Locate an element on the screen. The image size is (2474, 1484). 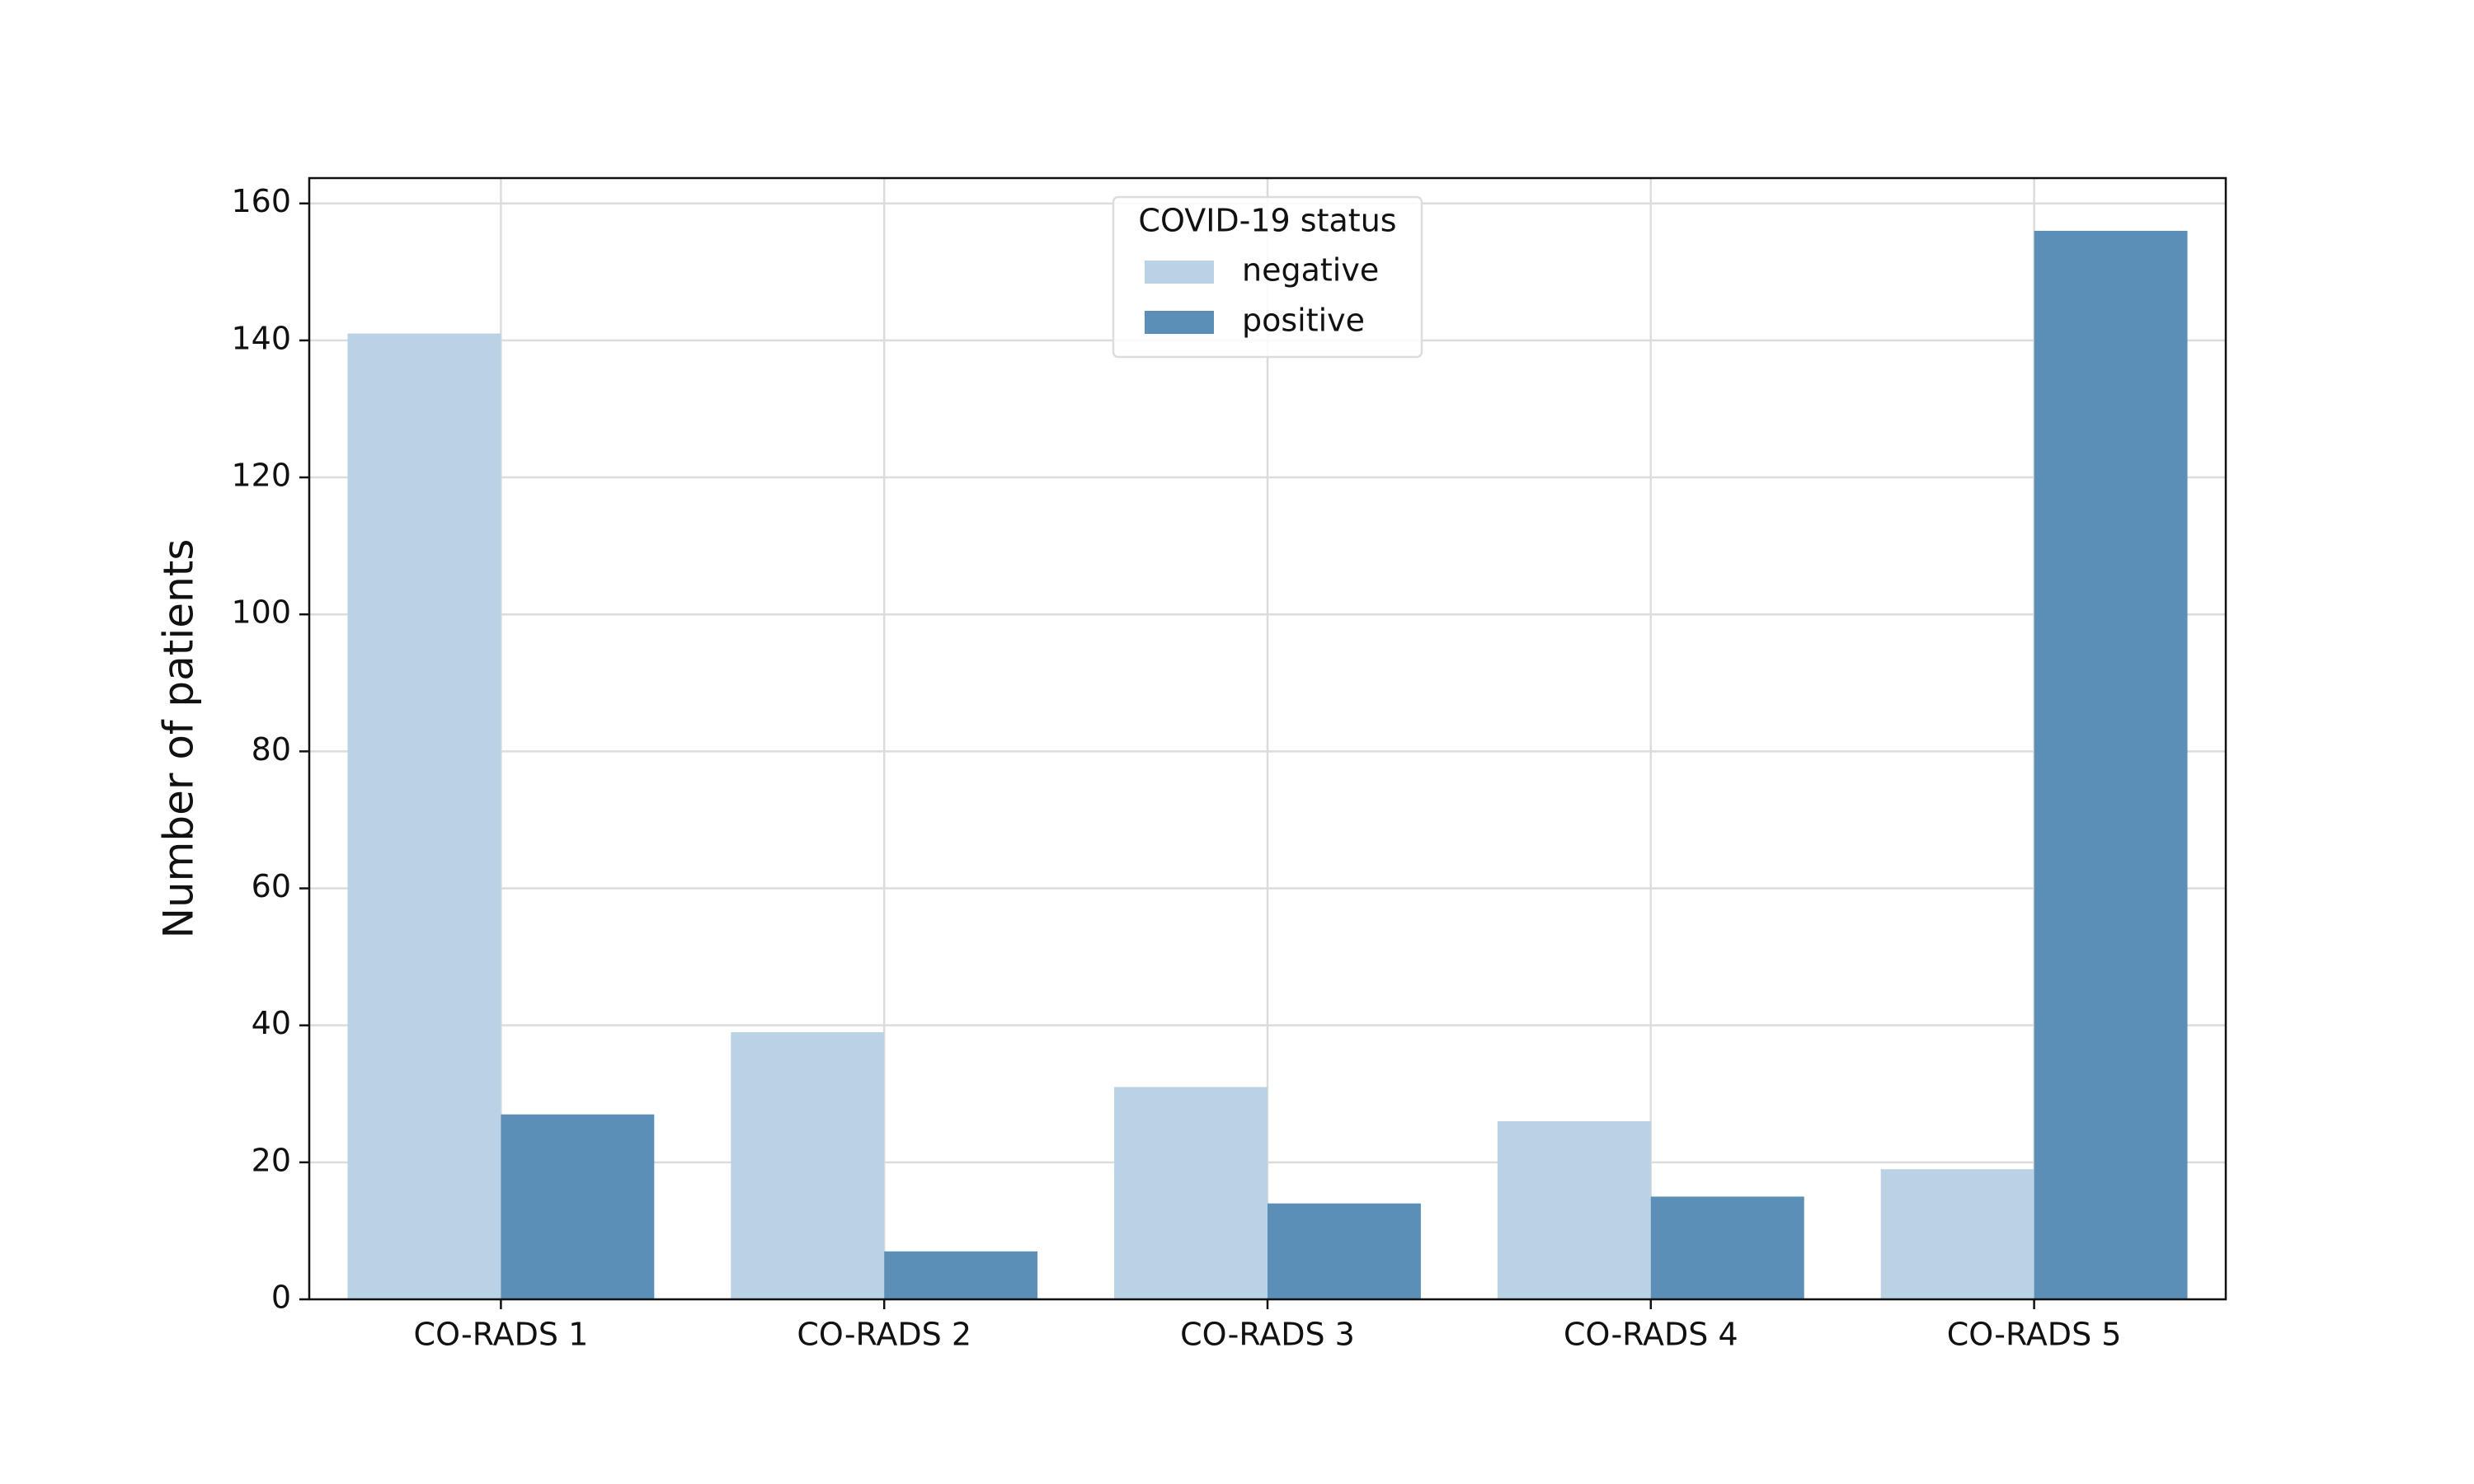
y-tick-label: 140 is located at coordinates (261, 338).